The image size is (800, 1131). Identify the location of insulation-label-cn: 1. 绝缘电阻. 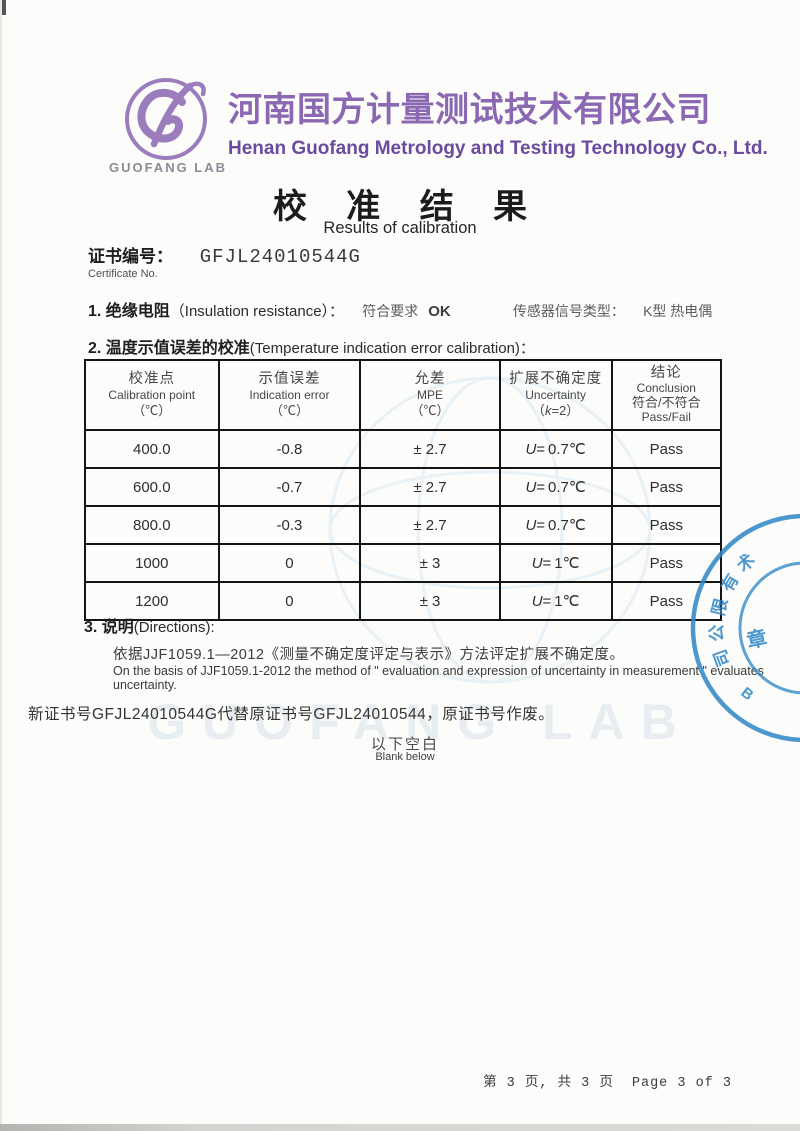
(129, 311).